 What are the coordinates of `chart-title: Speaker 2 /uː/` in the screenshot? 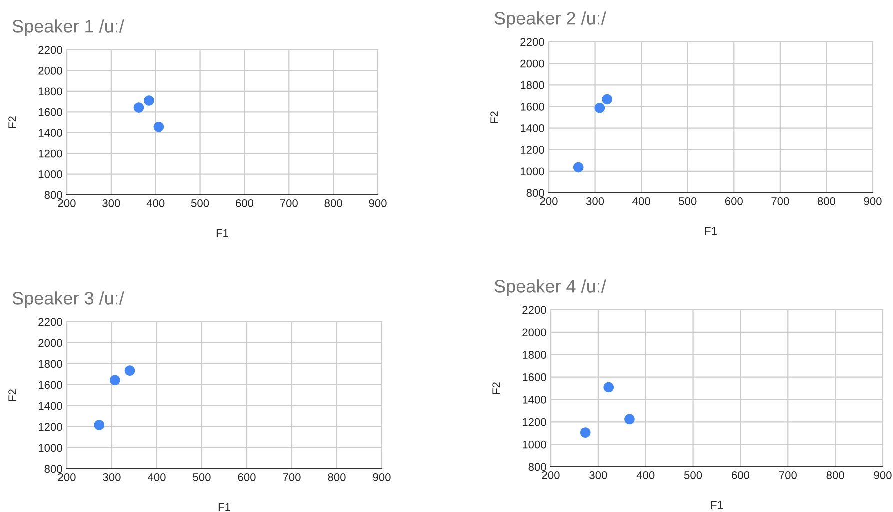 It's located at (550, 20).